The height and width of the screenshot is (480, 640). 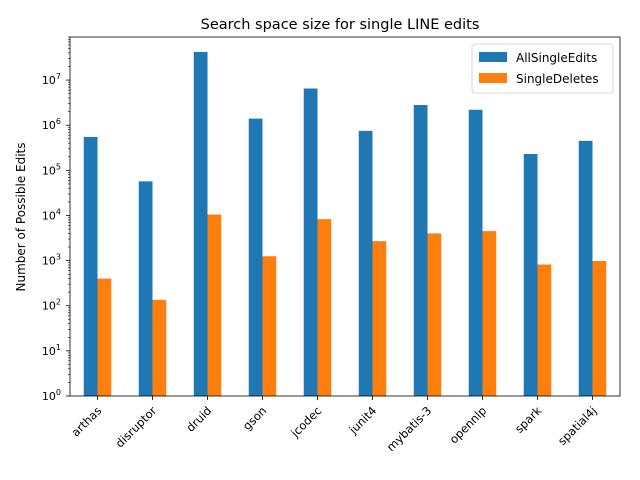 I want to click on bar-SingleDeletes-jcodec, so click(x=324, y=307).